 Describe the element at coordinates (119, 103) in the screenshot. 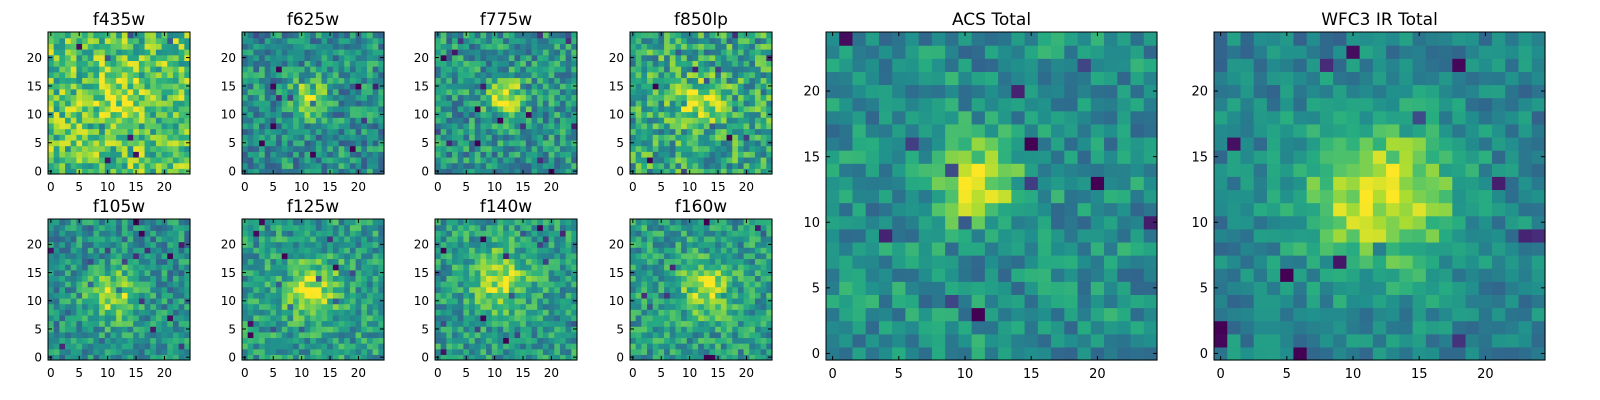

I see `axes-frame` at that location.